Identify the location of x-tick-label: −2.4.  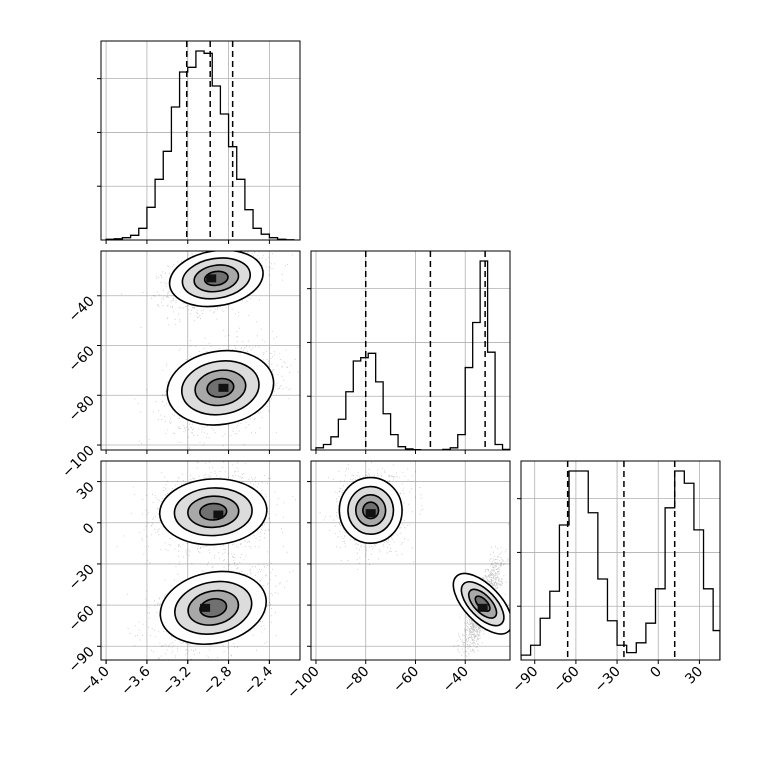
(258, 680).